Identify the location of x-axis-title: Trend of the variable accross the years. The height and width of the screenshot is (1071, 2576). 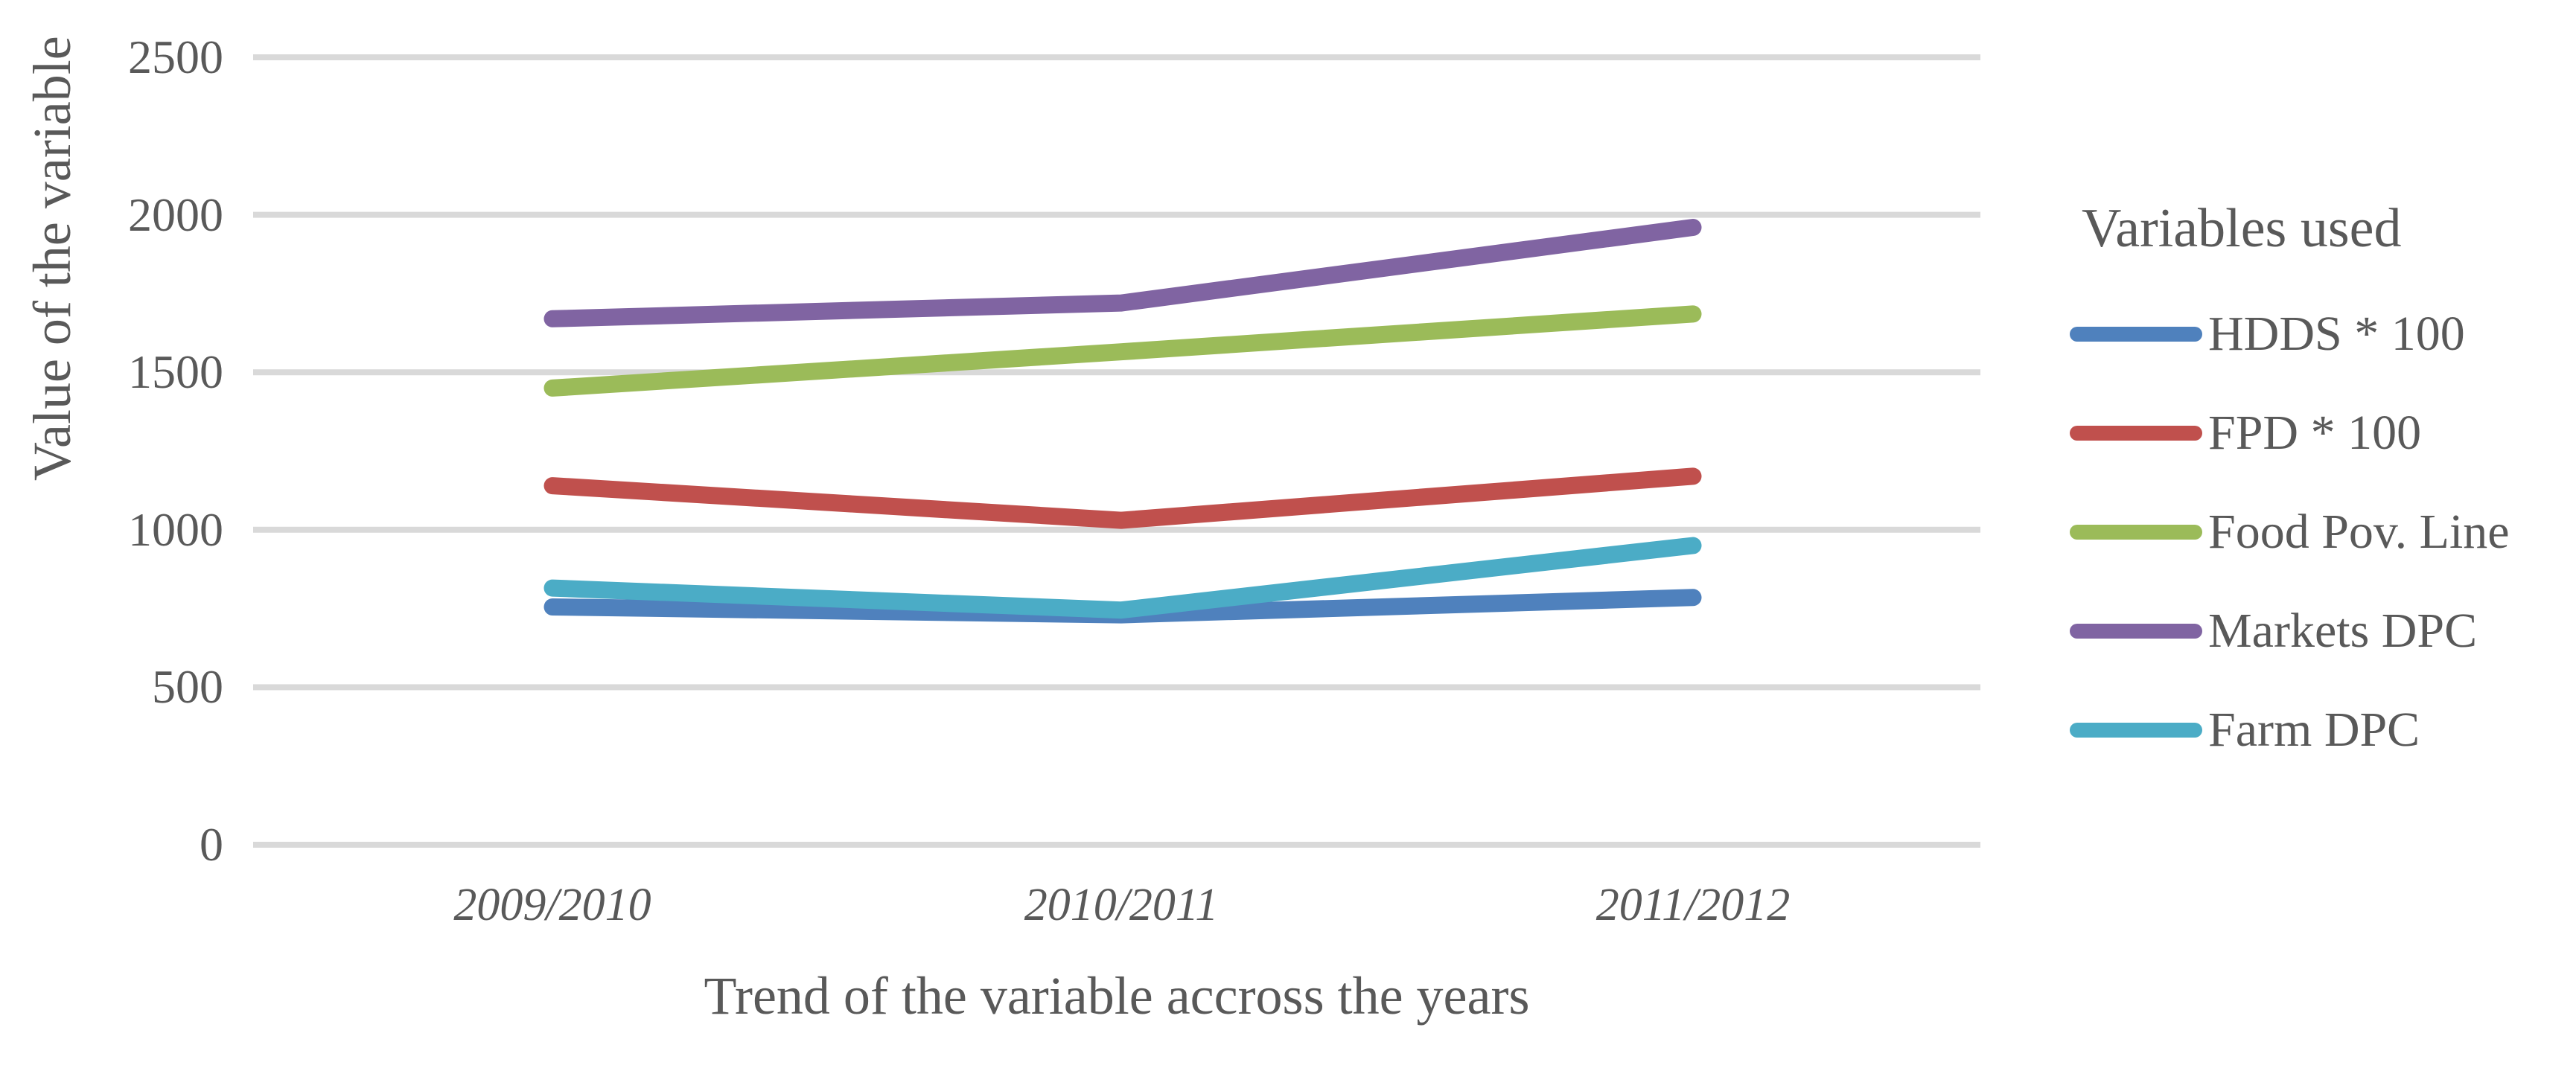
(1116, 996).